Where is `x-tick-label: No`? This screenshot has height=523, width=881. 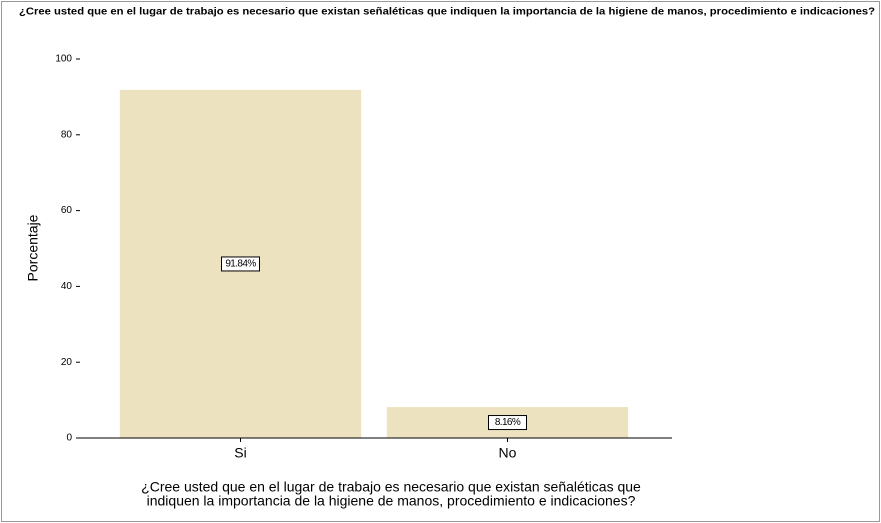
x-tick-label: No is located at coordinates (508, 453).